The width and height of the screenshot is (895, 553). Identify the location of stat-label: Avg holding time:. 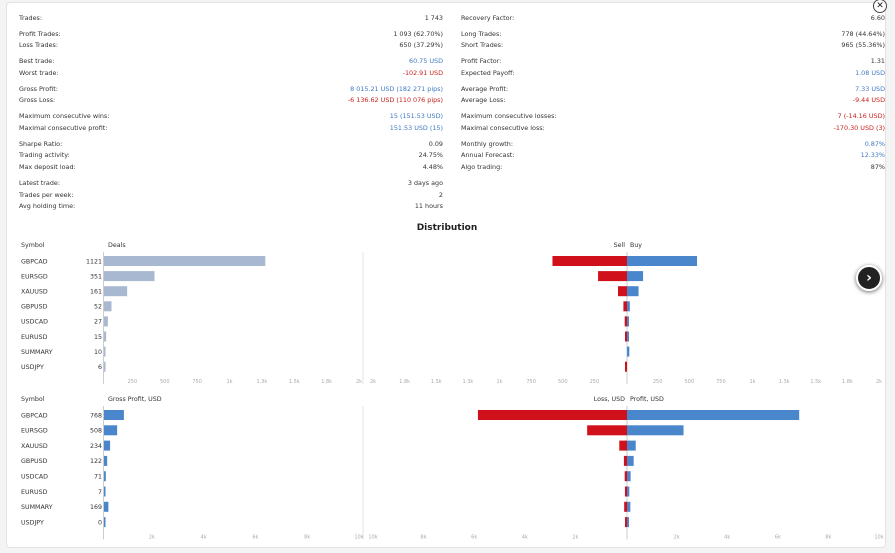
(47, 206).